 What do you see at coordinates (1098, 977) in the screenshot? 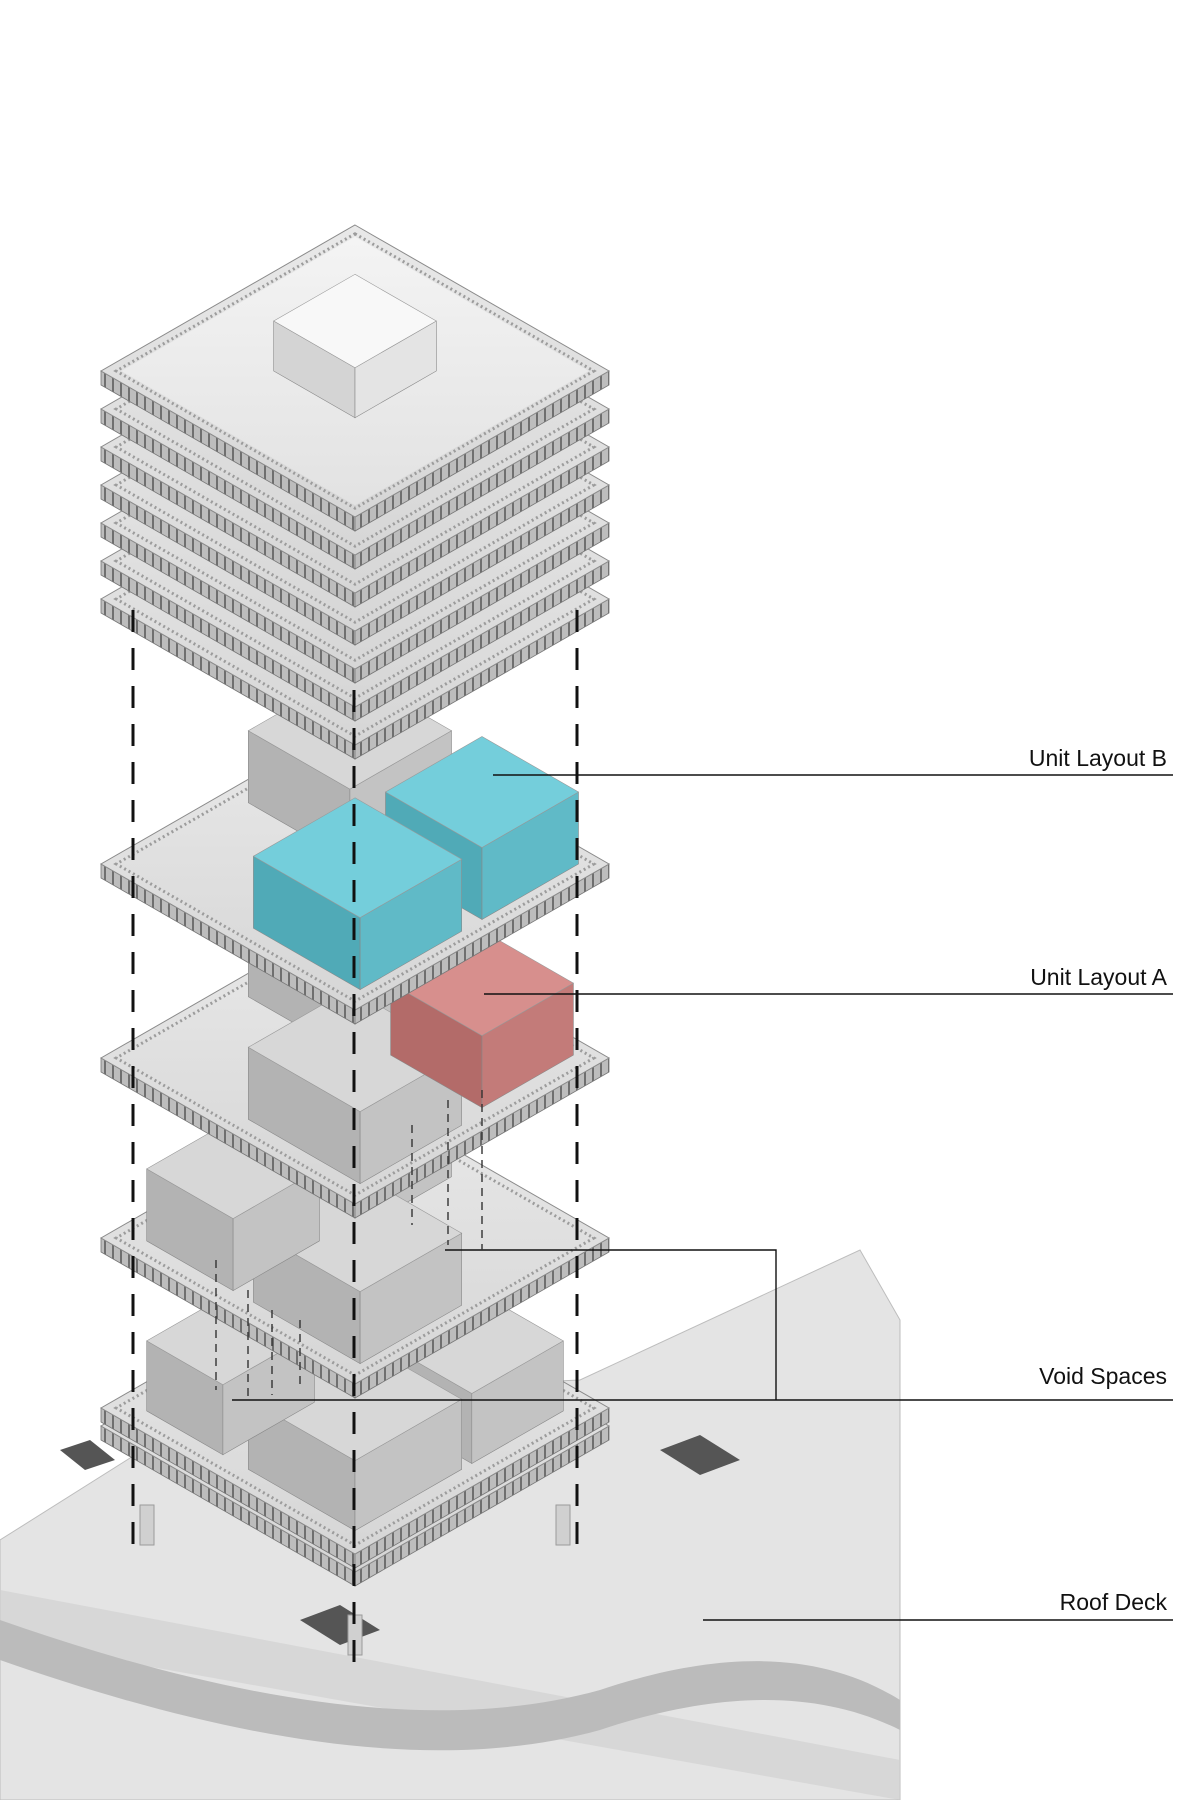
I see `label-unit-layout-a: Unit Layout A` at bounding box center [1098, 977].